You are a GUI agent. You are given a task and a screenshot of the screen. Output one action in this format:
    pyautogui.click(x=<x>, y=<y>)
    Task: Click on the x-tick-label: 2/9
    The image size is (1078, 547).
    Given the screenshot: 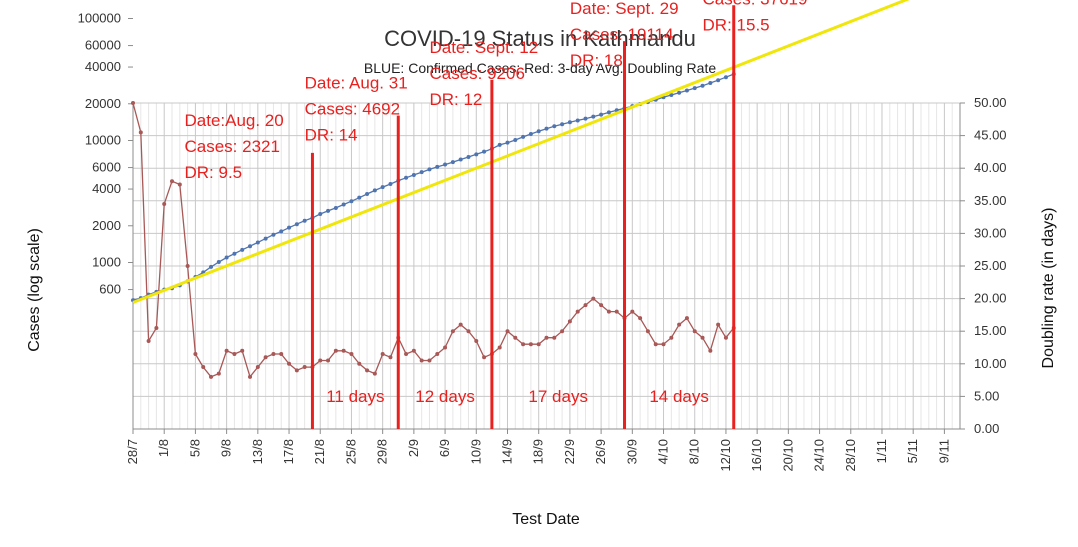 What is the action you would take?
    pyautogui.click(x=413, y=448)
    